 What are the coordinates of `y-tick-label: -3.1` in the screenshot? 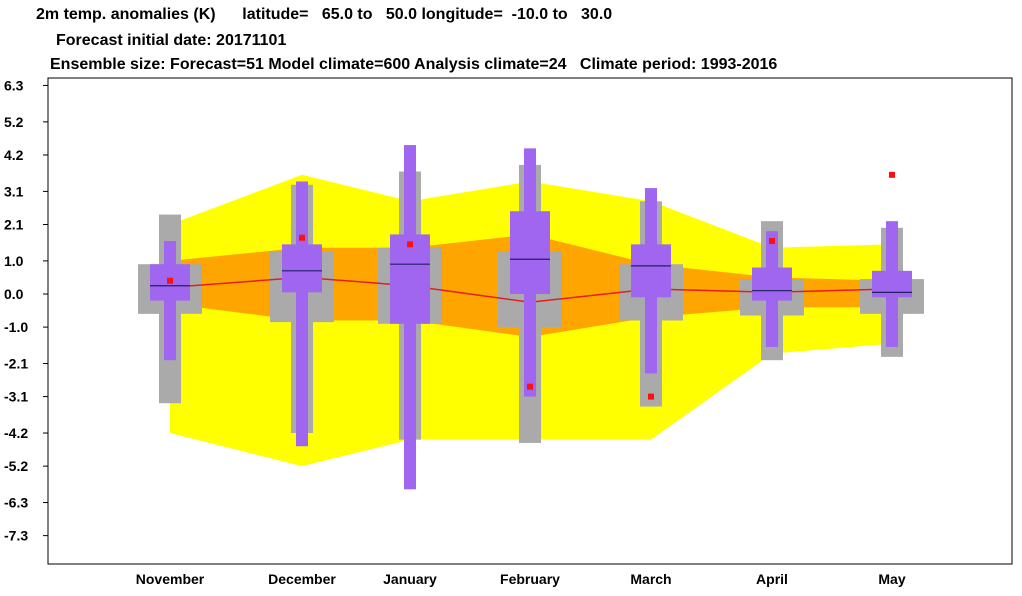 It's located at (16, 397).